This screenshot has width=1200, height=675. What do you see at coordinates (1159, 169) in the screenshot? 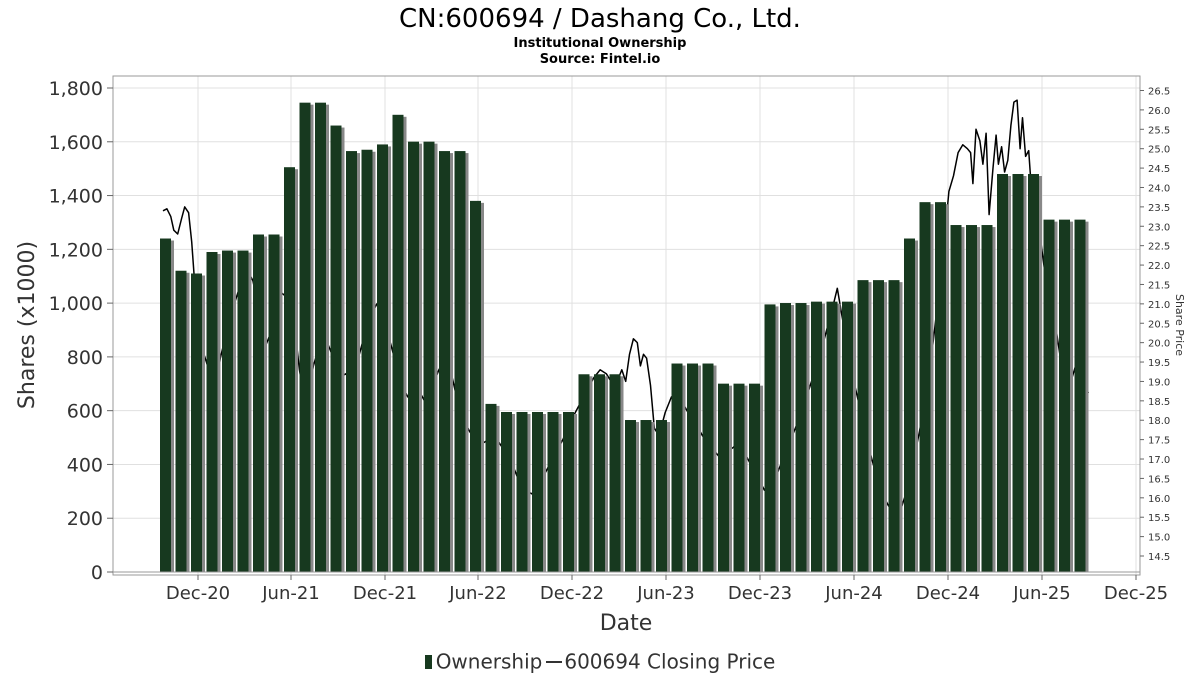
I see `y2-tick-label: 24.5` at bounding box center [1159, 169].